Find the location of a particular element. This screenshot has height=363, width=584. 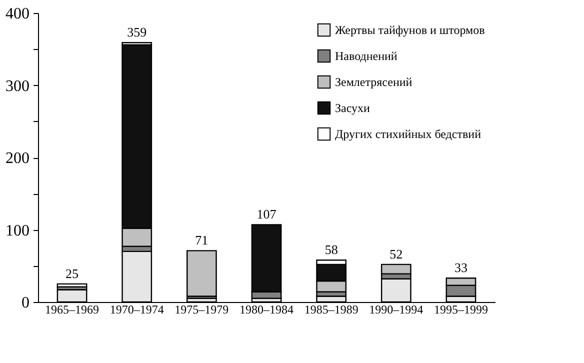

total-label: 359 is located at coordinates (137, 32).